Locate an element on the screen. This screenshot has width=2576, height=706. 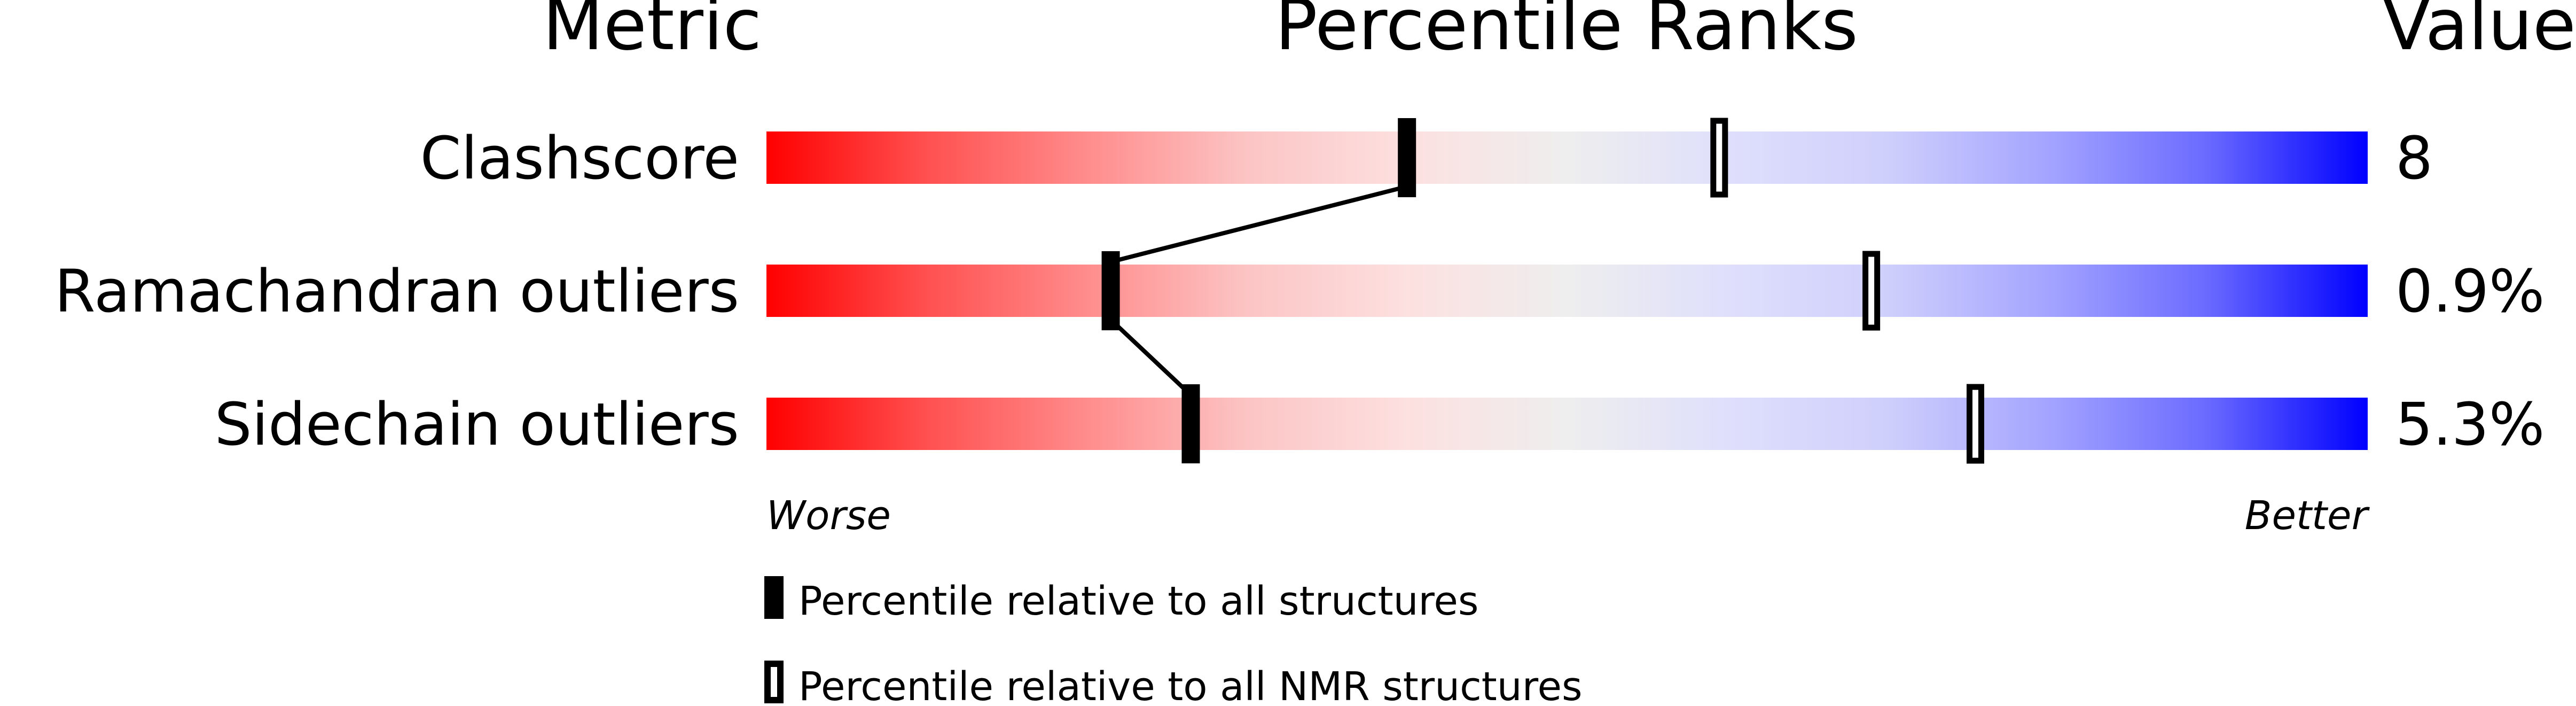
metric-label: Ramachandran outliers is located at coordinates (396, 291).